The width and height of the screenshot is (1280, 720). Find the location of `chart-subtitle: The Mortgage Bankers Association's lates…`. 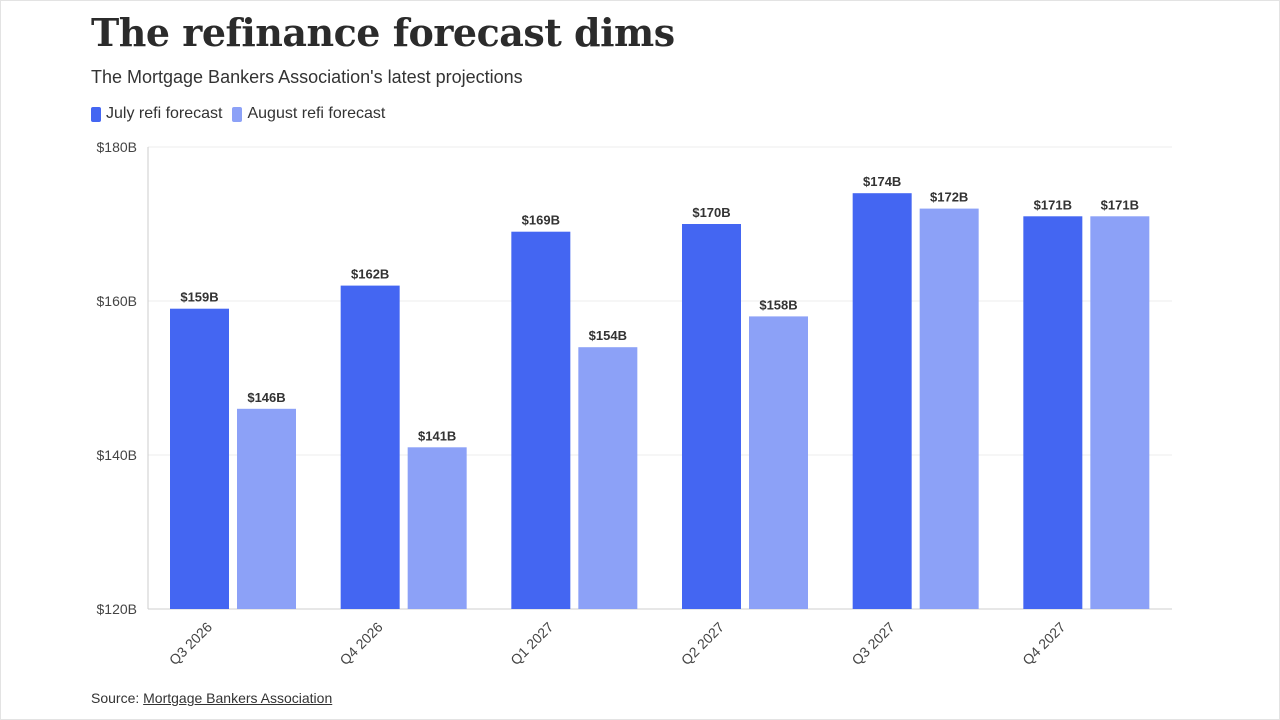

chart-subtitle: The Mortgage Bankers Association's lates… is located at coordinates (307, 77).